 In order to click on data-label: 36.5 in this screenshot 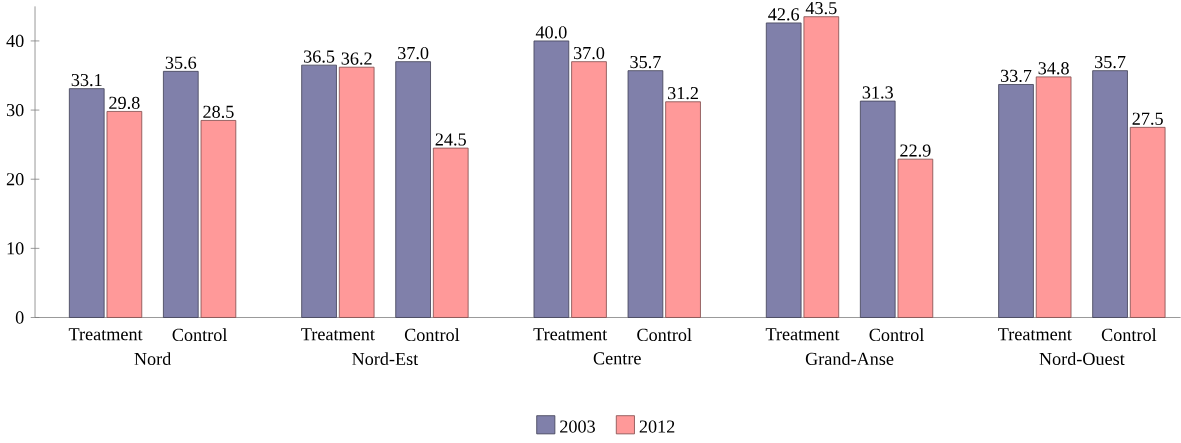, I will do `click(319, 56)`.